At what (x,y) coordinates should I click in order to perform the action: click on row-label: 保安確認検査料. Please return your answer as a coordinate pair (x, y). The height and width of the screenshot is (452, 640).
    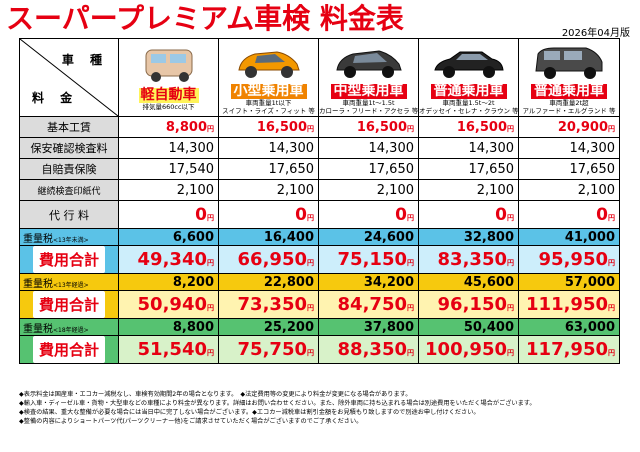
    Looking at the image, I should click on (69, 148).